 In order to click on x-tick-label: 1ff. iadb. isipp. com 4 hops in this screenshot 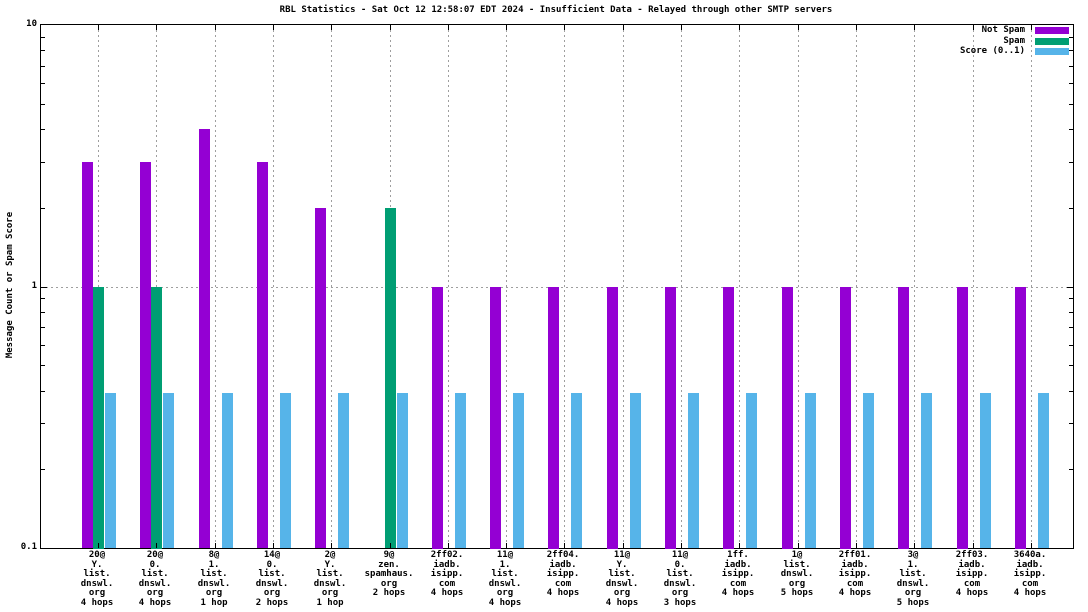, I will do `click(738, 574)`.